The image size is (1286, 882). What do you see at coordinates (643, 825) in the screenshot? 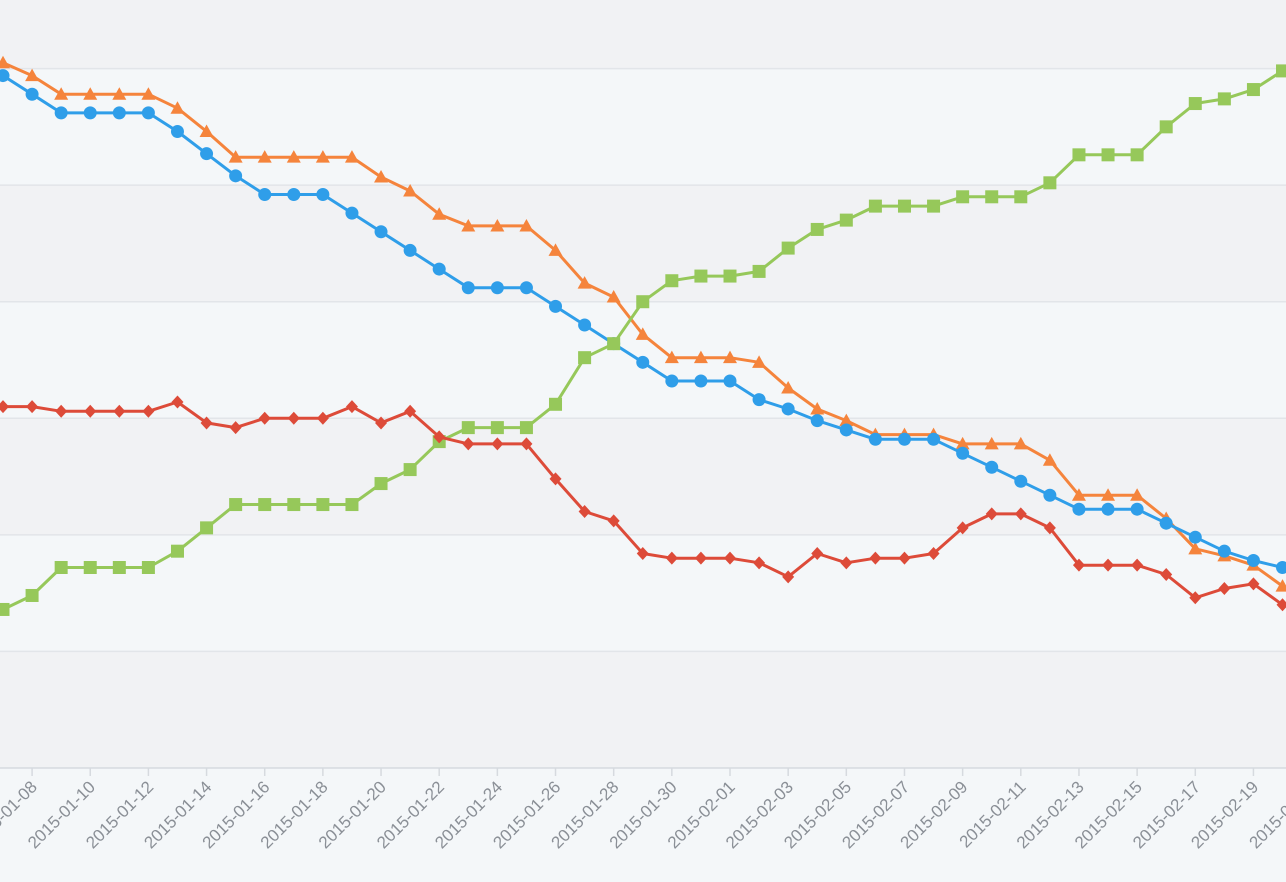
I see `axis-strip` at bounding box center [643, 825].